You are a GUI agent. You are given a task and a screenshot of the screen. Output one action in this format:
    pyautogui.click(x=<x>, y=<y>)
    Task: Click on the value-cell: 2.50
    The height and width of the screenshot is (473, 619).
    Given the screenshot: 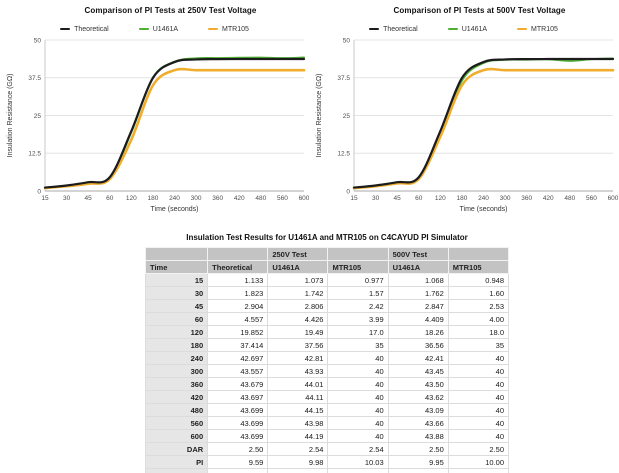 What is the action you would take?
    pyautogui.click(x=418, y=449)
    